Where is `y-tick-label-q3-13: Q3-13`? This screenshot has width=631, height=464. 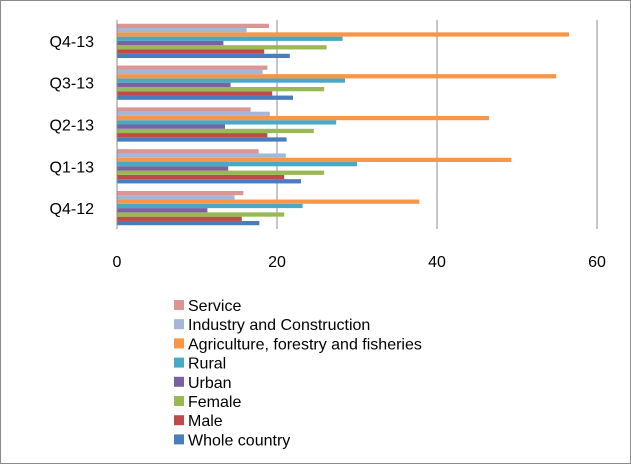
y-tick-label-q3-13: Q3-13 is located at coordinates (72, 84).